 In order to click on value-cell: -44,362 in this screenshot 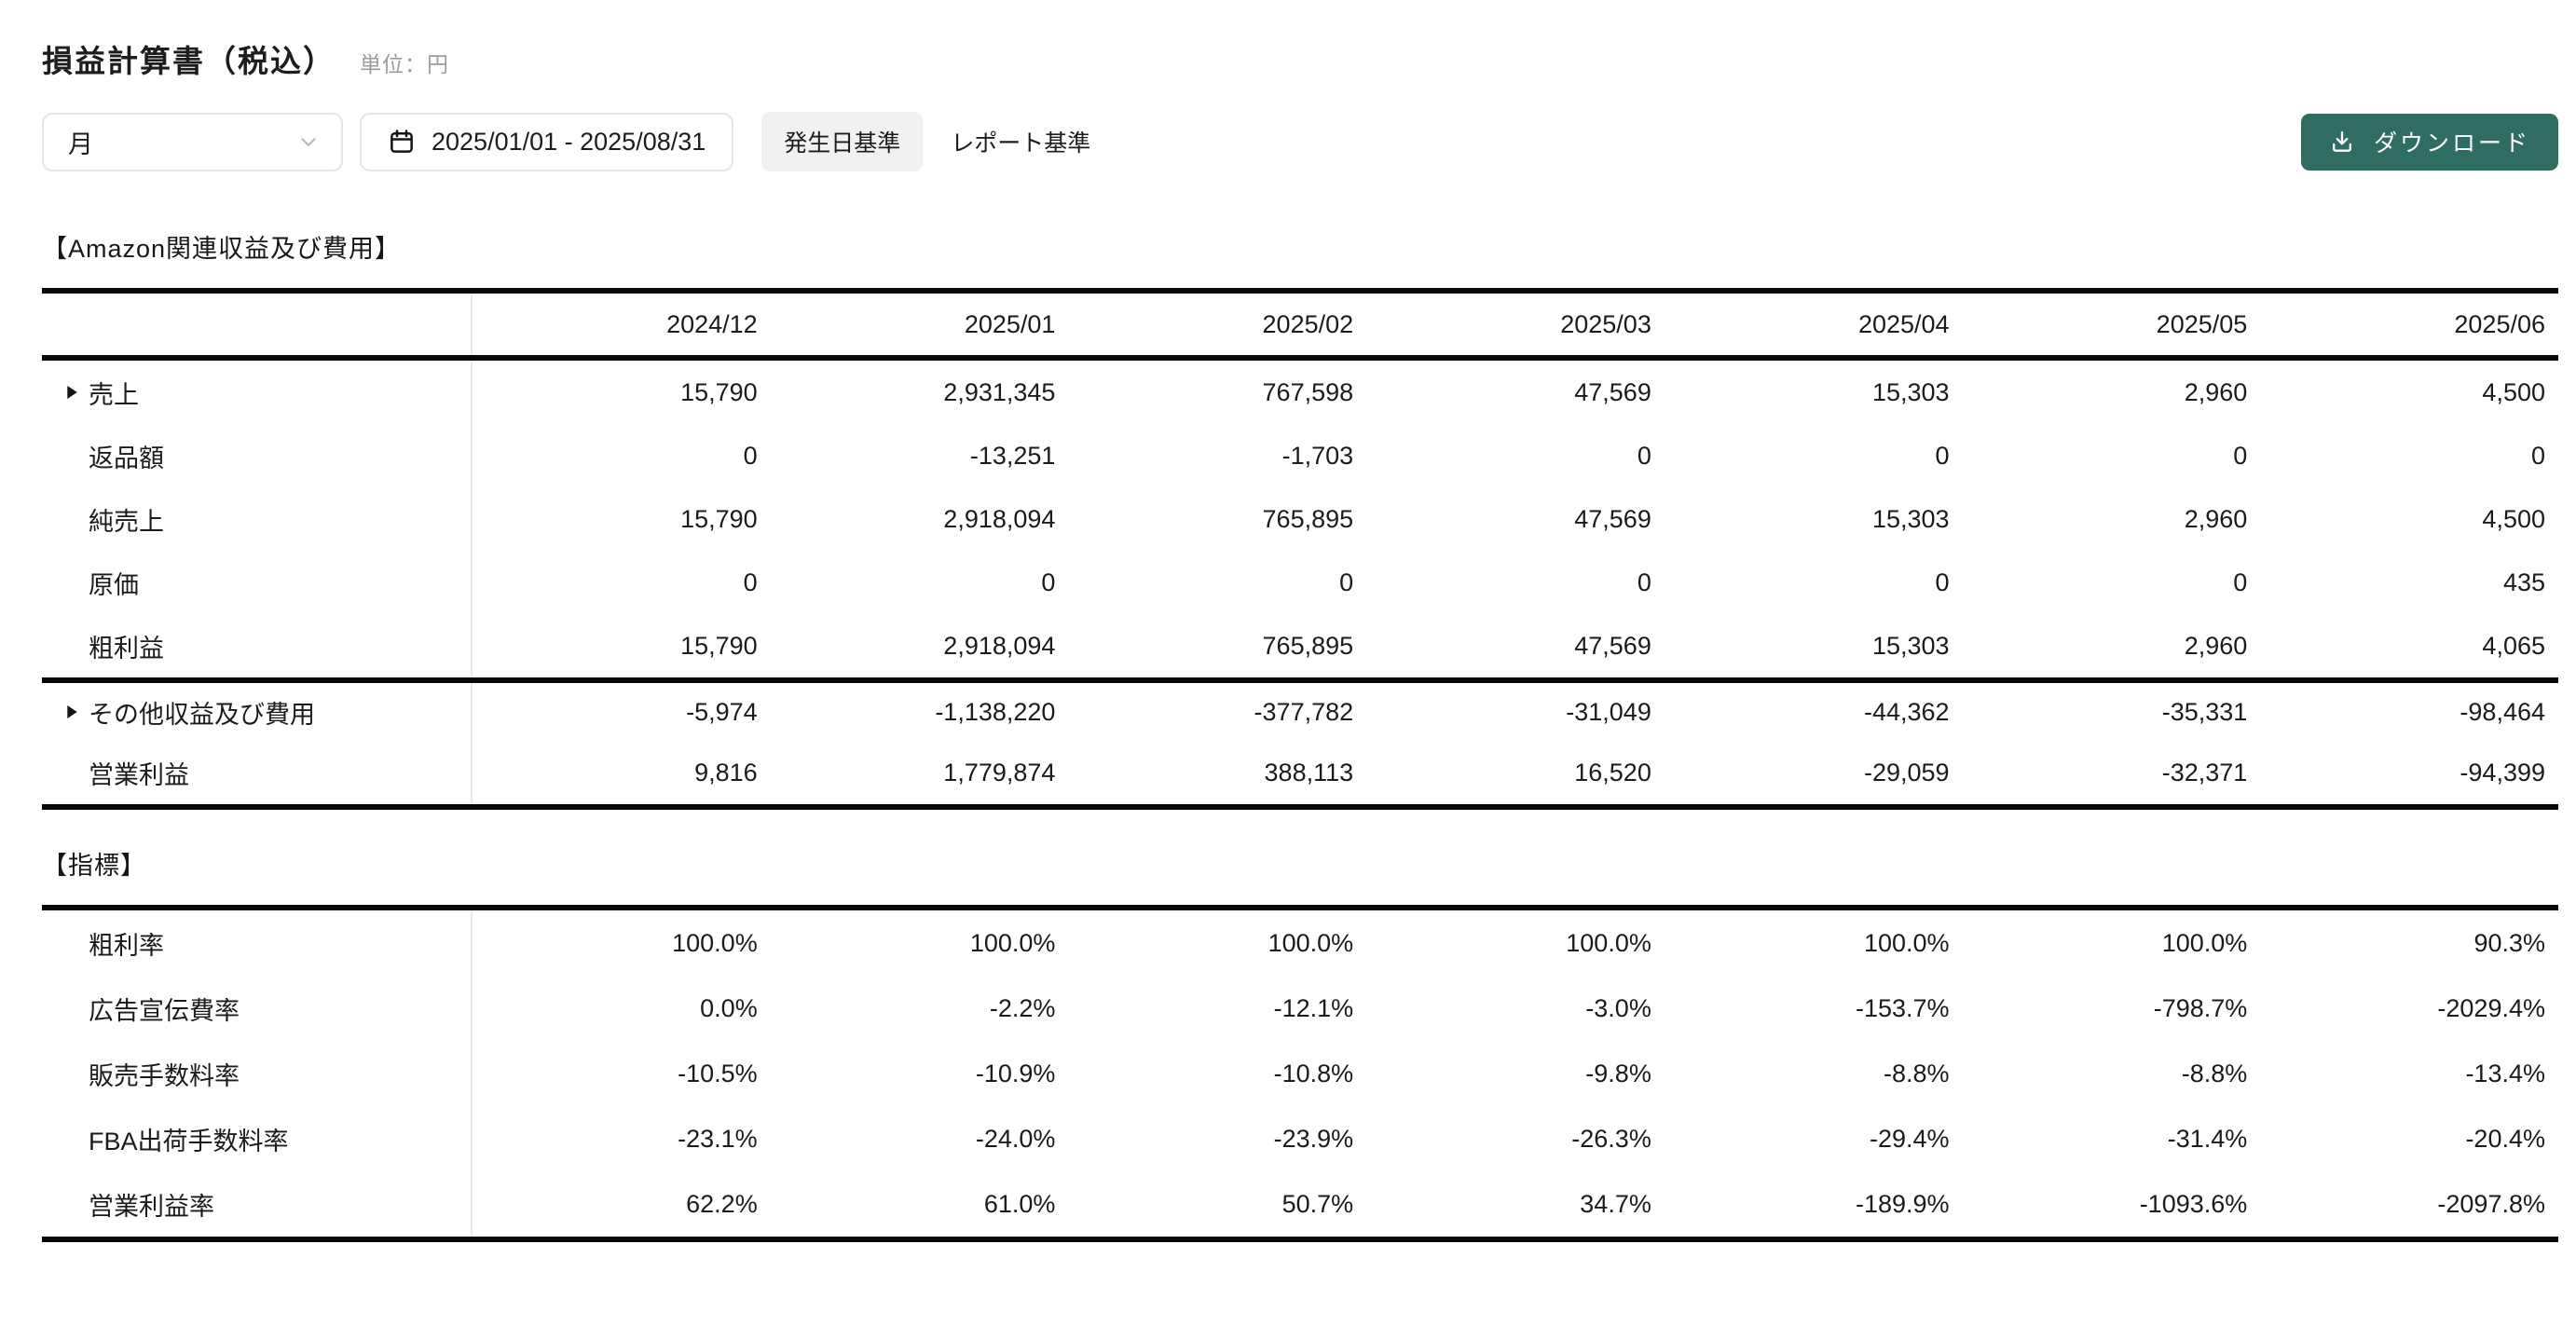, I will do `click(1906, 711)`.